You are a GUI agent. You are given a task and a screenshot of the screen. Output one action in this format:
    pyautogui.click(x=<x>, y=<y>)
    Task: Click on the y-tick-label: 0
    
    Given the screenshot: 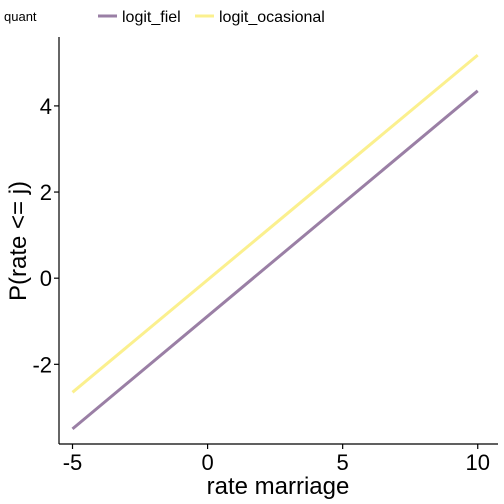 What is the action you would take?
    pyautogui.click(x=46, y=278)
    